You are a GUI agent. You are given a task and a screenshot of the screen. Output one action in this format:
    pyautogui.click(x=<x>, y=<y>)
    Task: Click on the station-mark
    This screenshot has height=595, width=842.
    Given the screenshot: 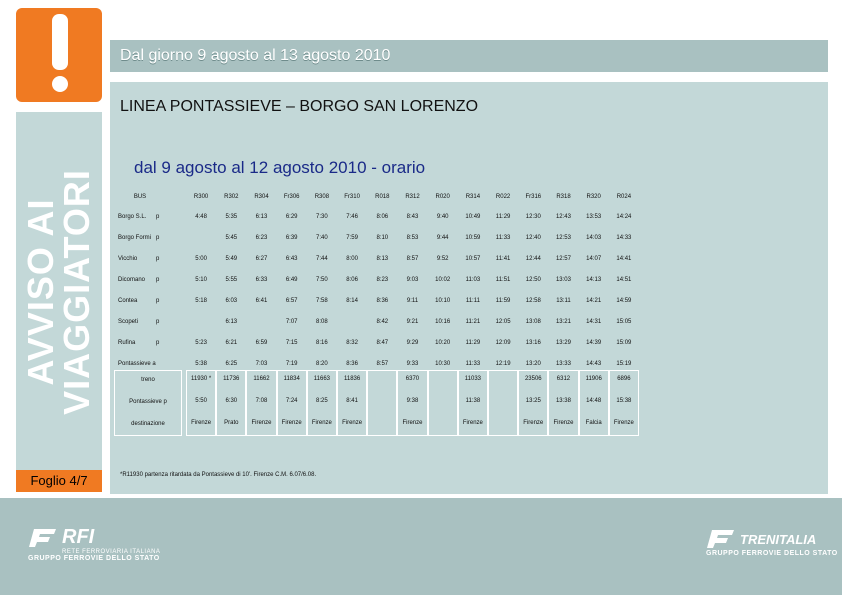 What is the action you would take?
    pyautogui.click(x=160, y=365)
    